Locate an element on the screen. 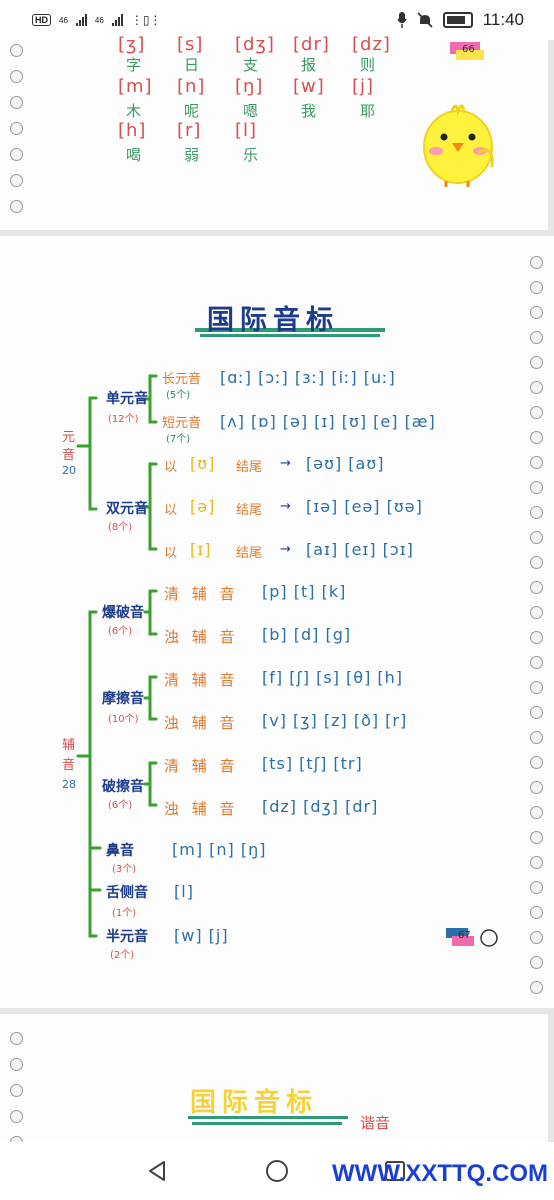  diphthong-key: [ɪ] is located at coordinates (201, 549).